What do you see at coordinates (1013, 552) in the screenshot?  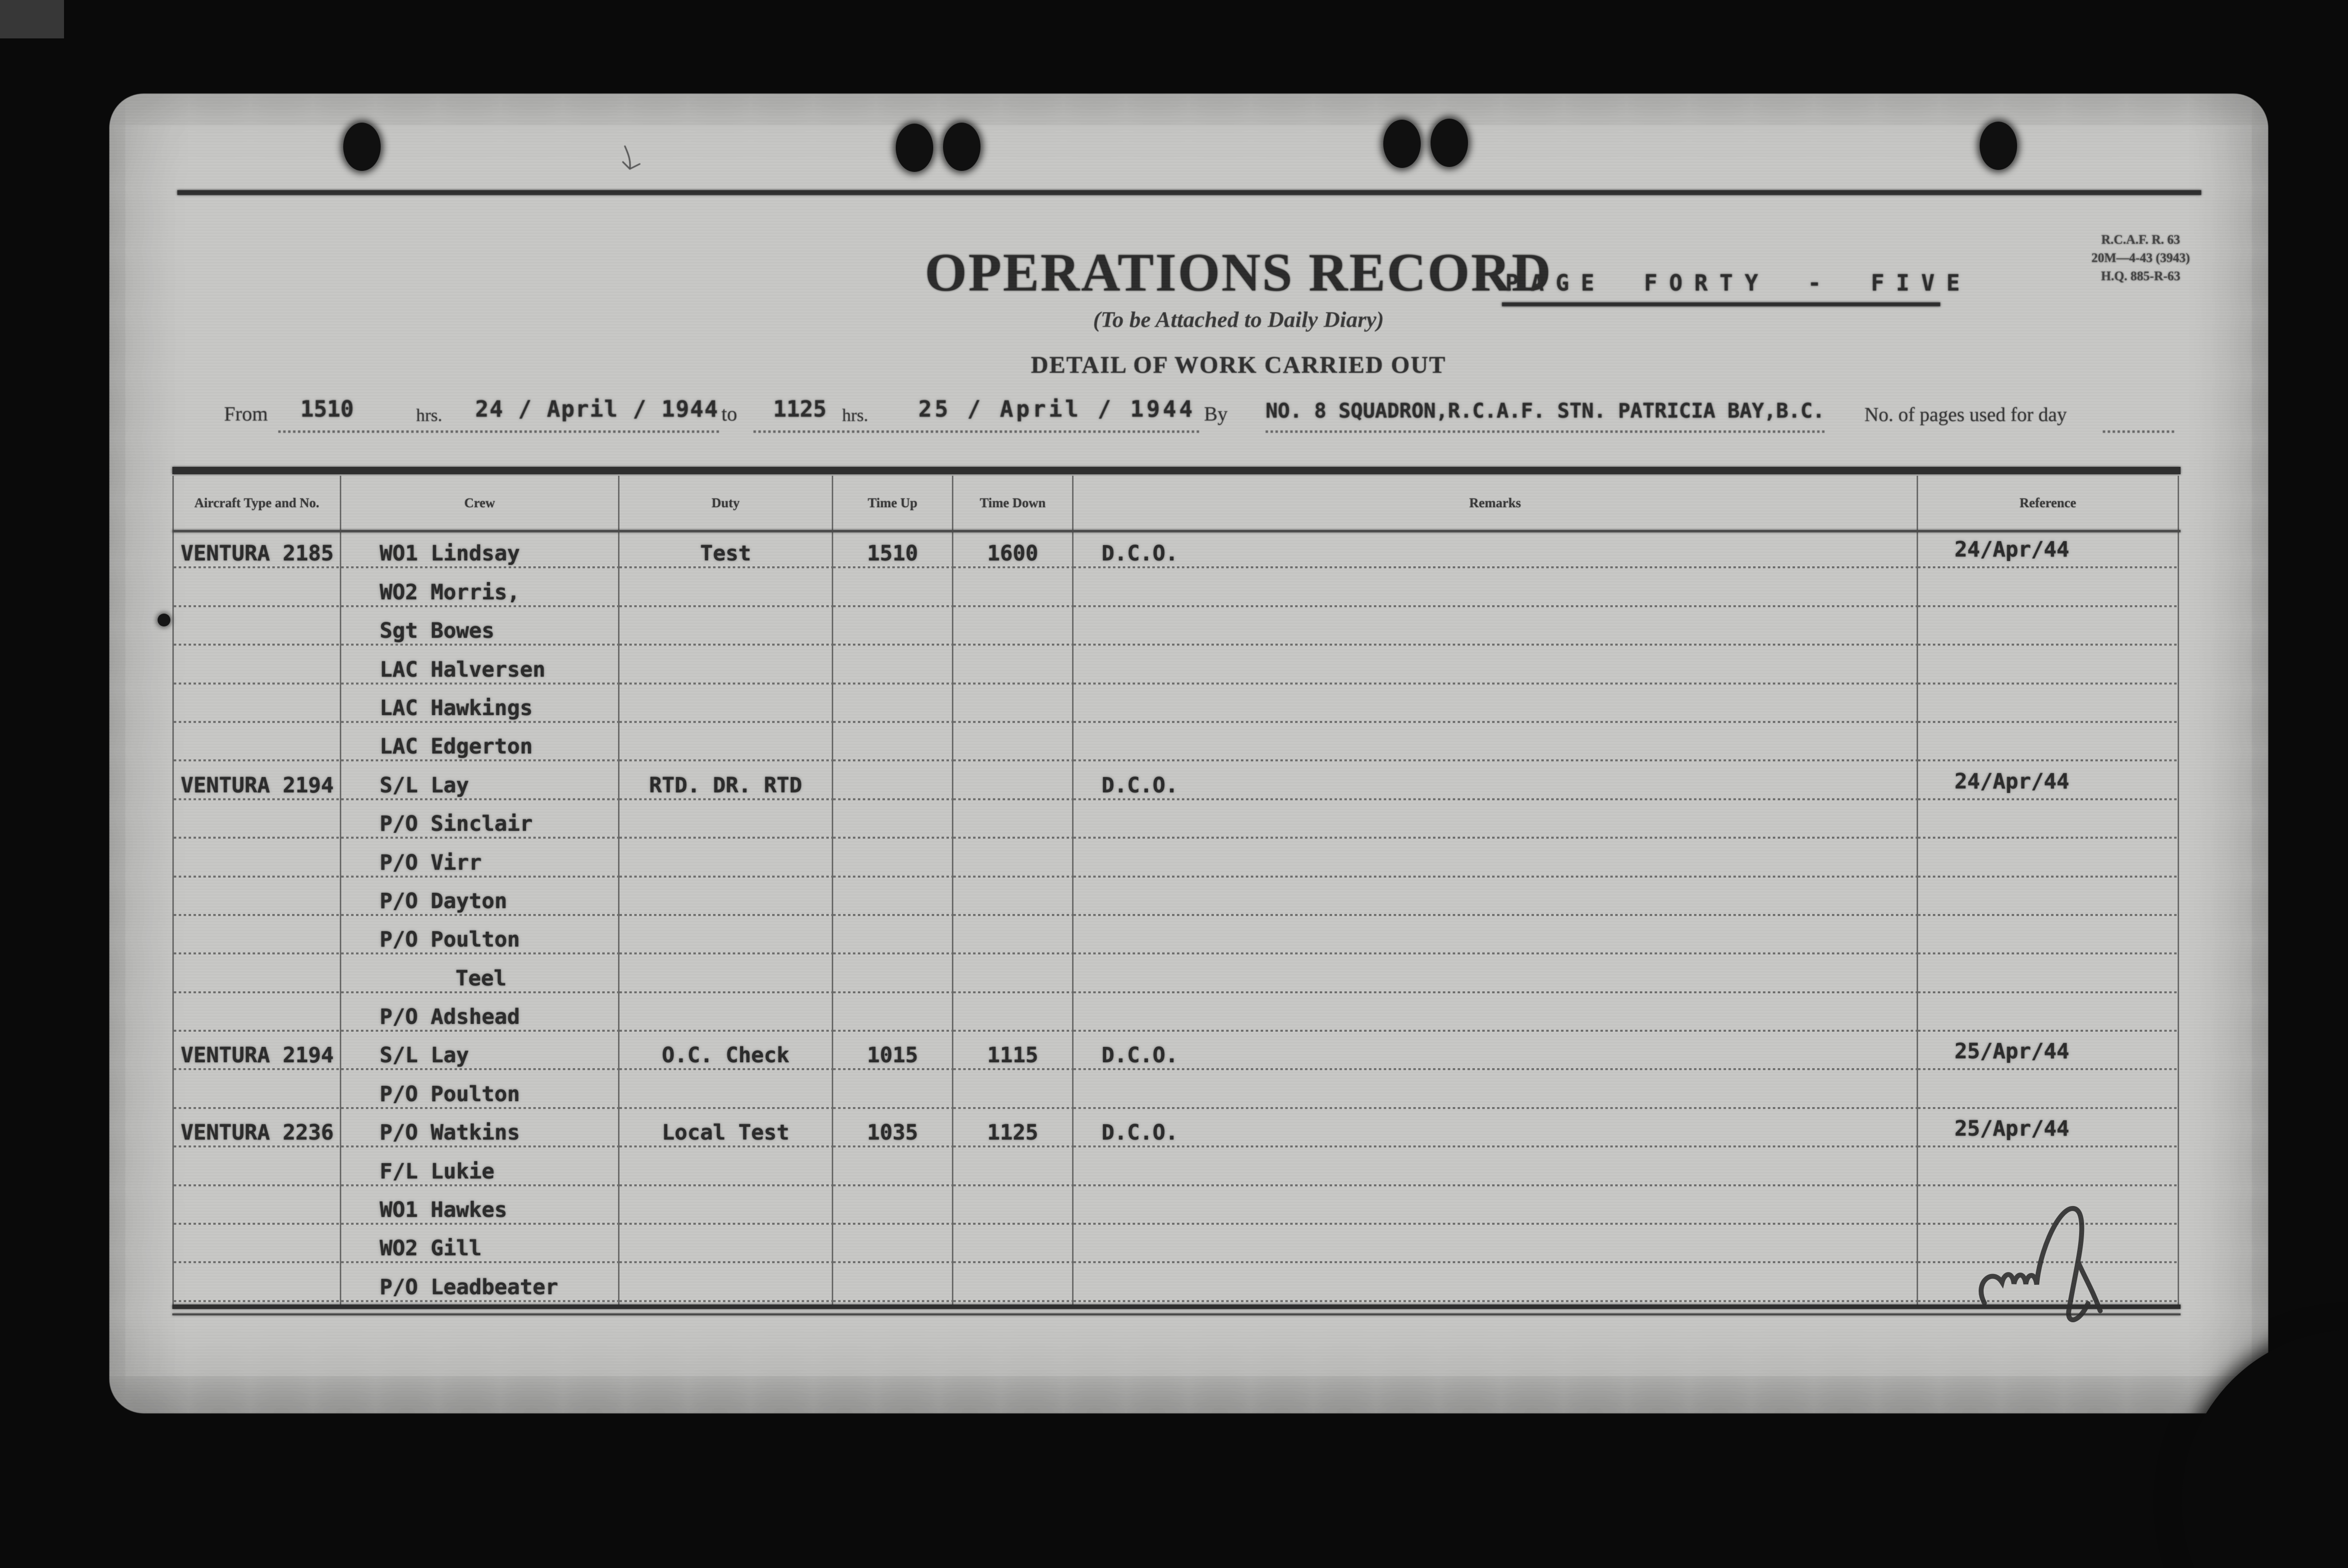 I see `cell-time_down: 1600` at bounding box center [1013, 552].